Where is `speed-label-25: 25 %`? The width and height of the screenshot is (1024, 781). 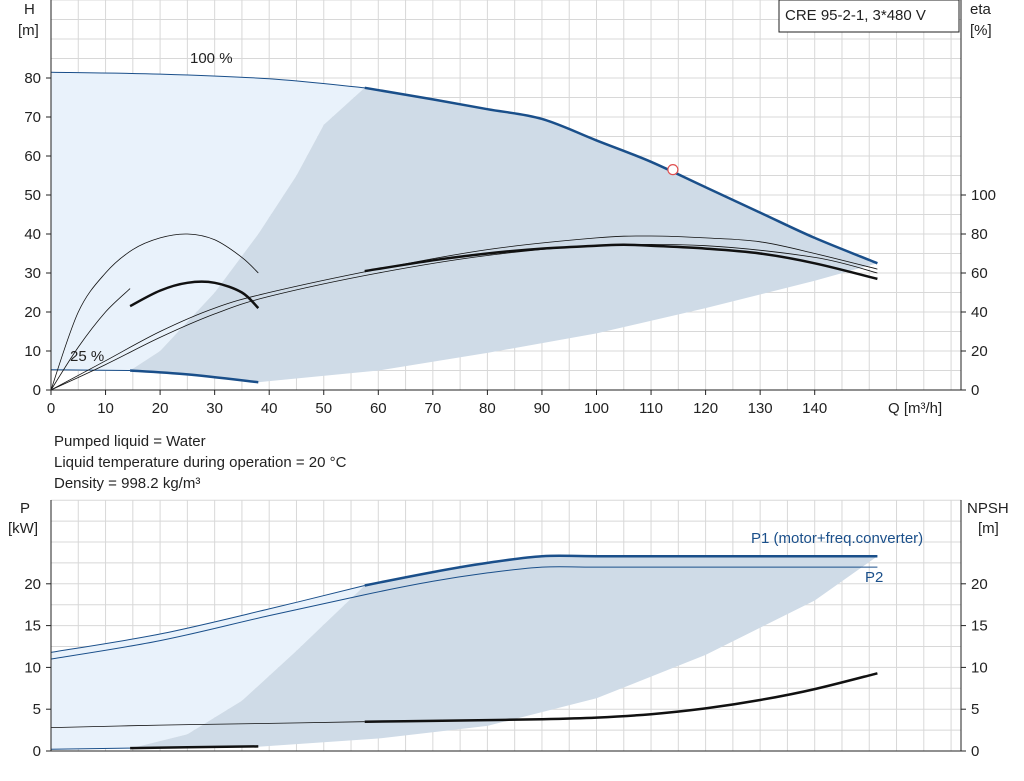 speed-label-25: 25 % is located at coordinates (87, 356).